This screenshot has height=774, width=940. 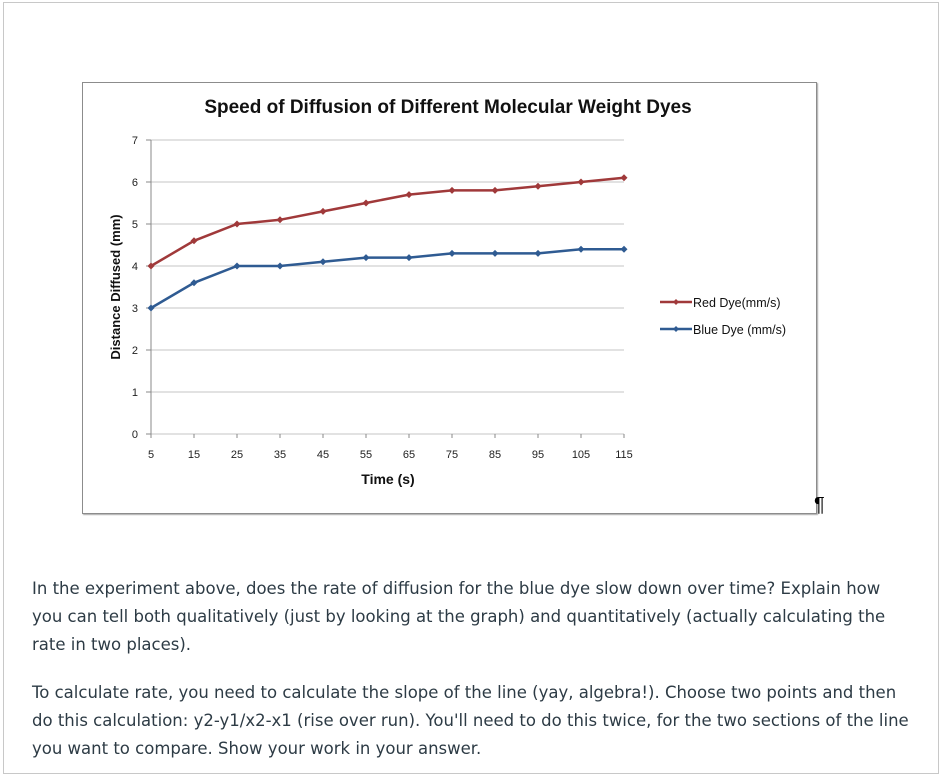 I want to click on y-tick-label: 1, so click(x=135, y=393).